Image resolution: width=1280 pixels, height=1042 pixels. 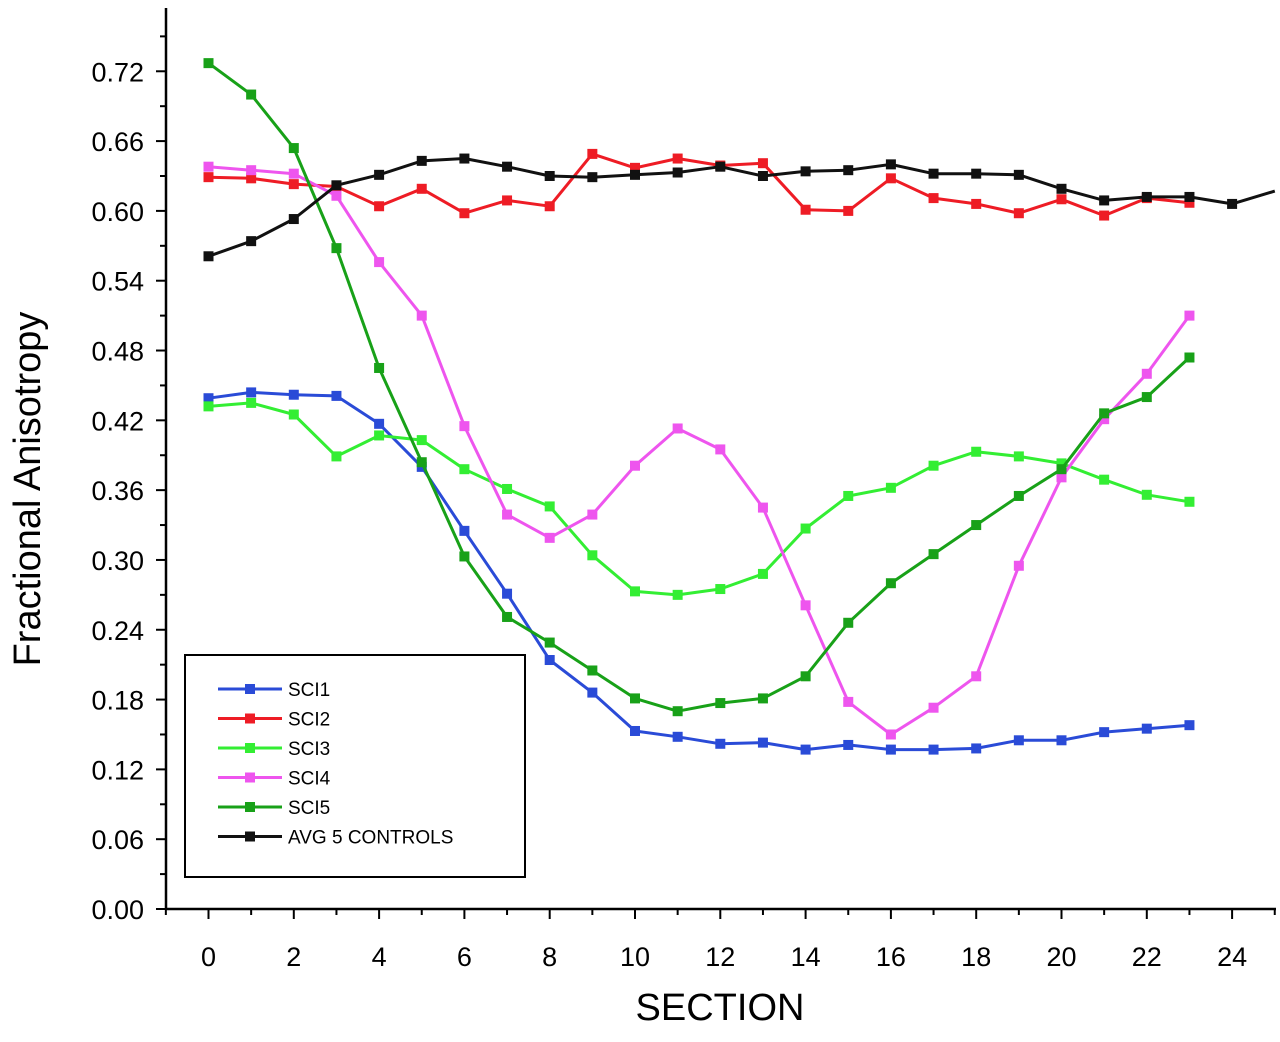 What do you see at coordinates (117, 701) in the screenshot?
I see `y-tick-label: 0.18` at bounding box center [117, 701].